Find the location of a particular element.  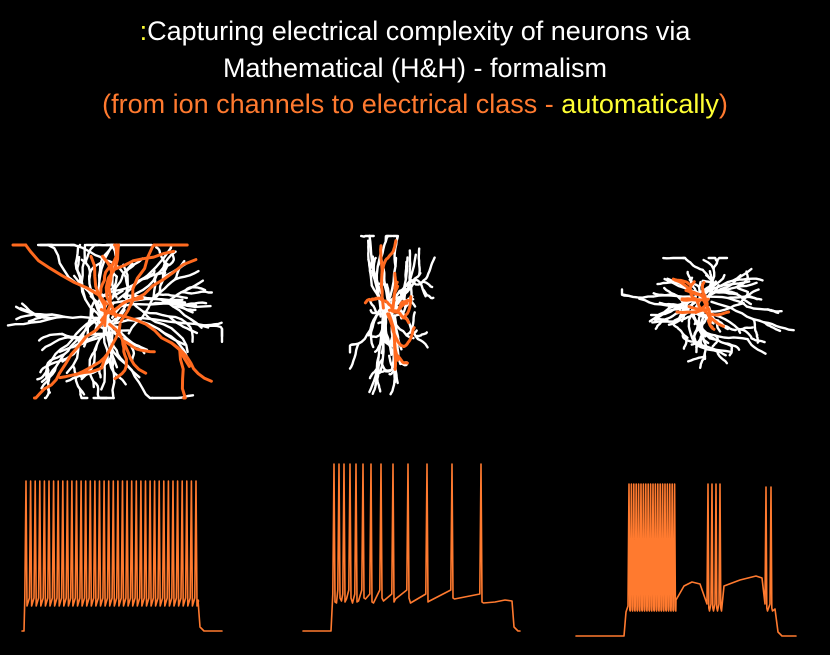

voltage-trace is located at coordinates (411, 547).